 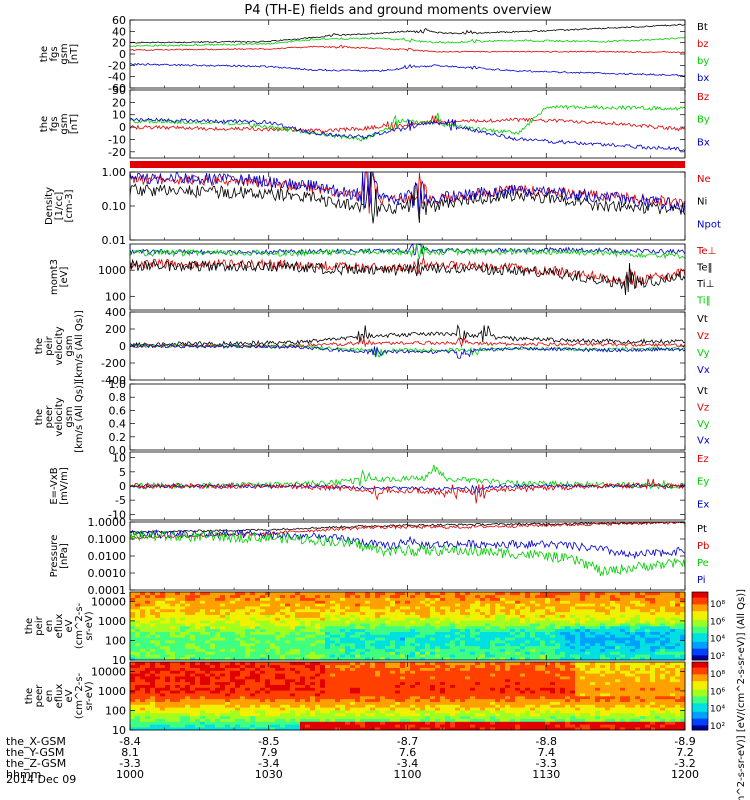 I want to click on legend-entry: by, so click(x=703, y=61).